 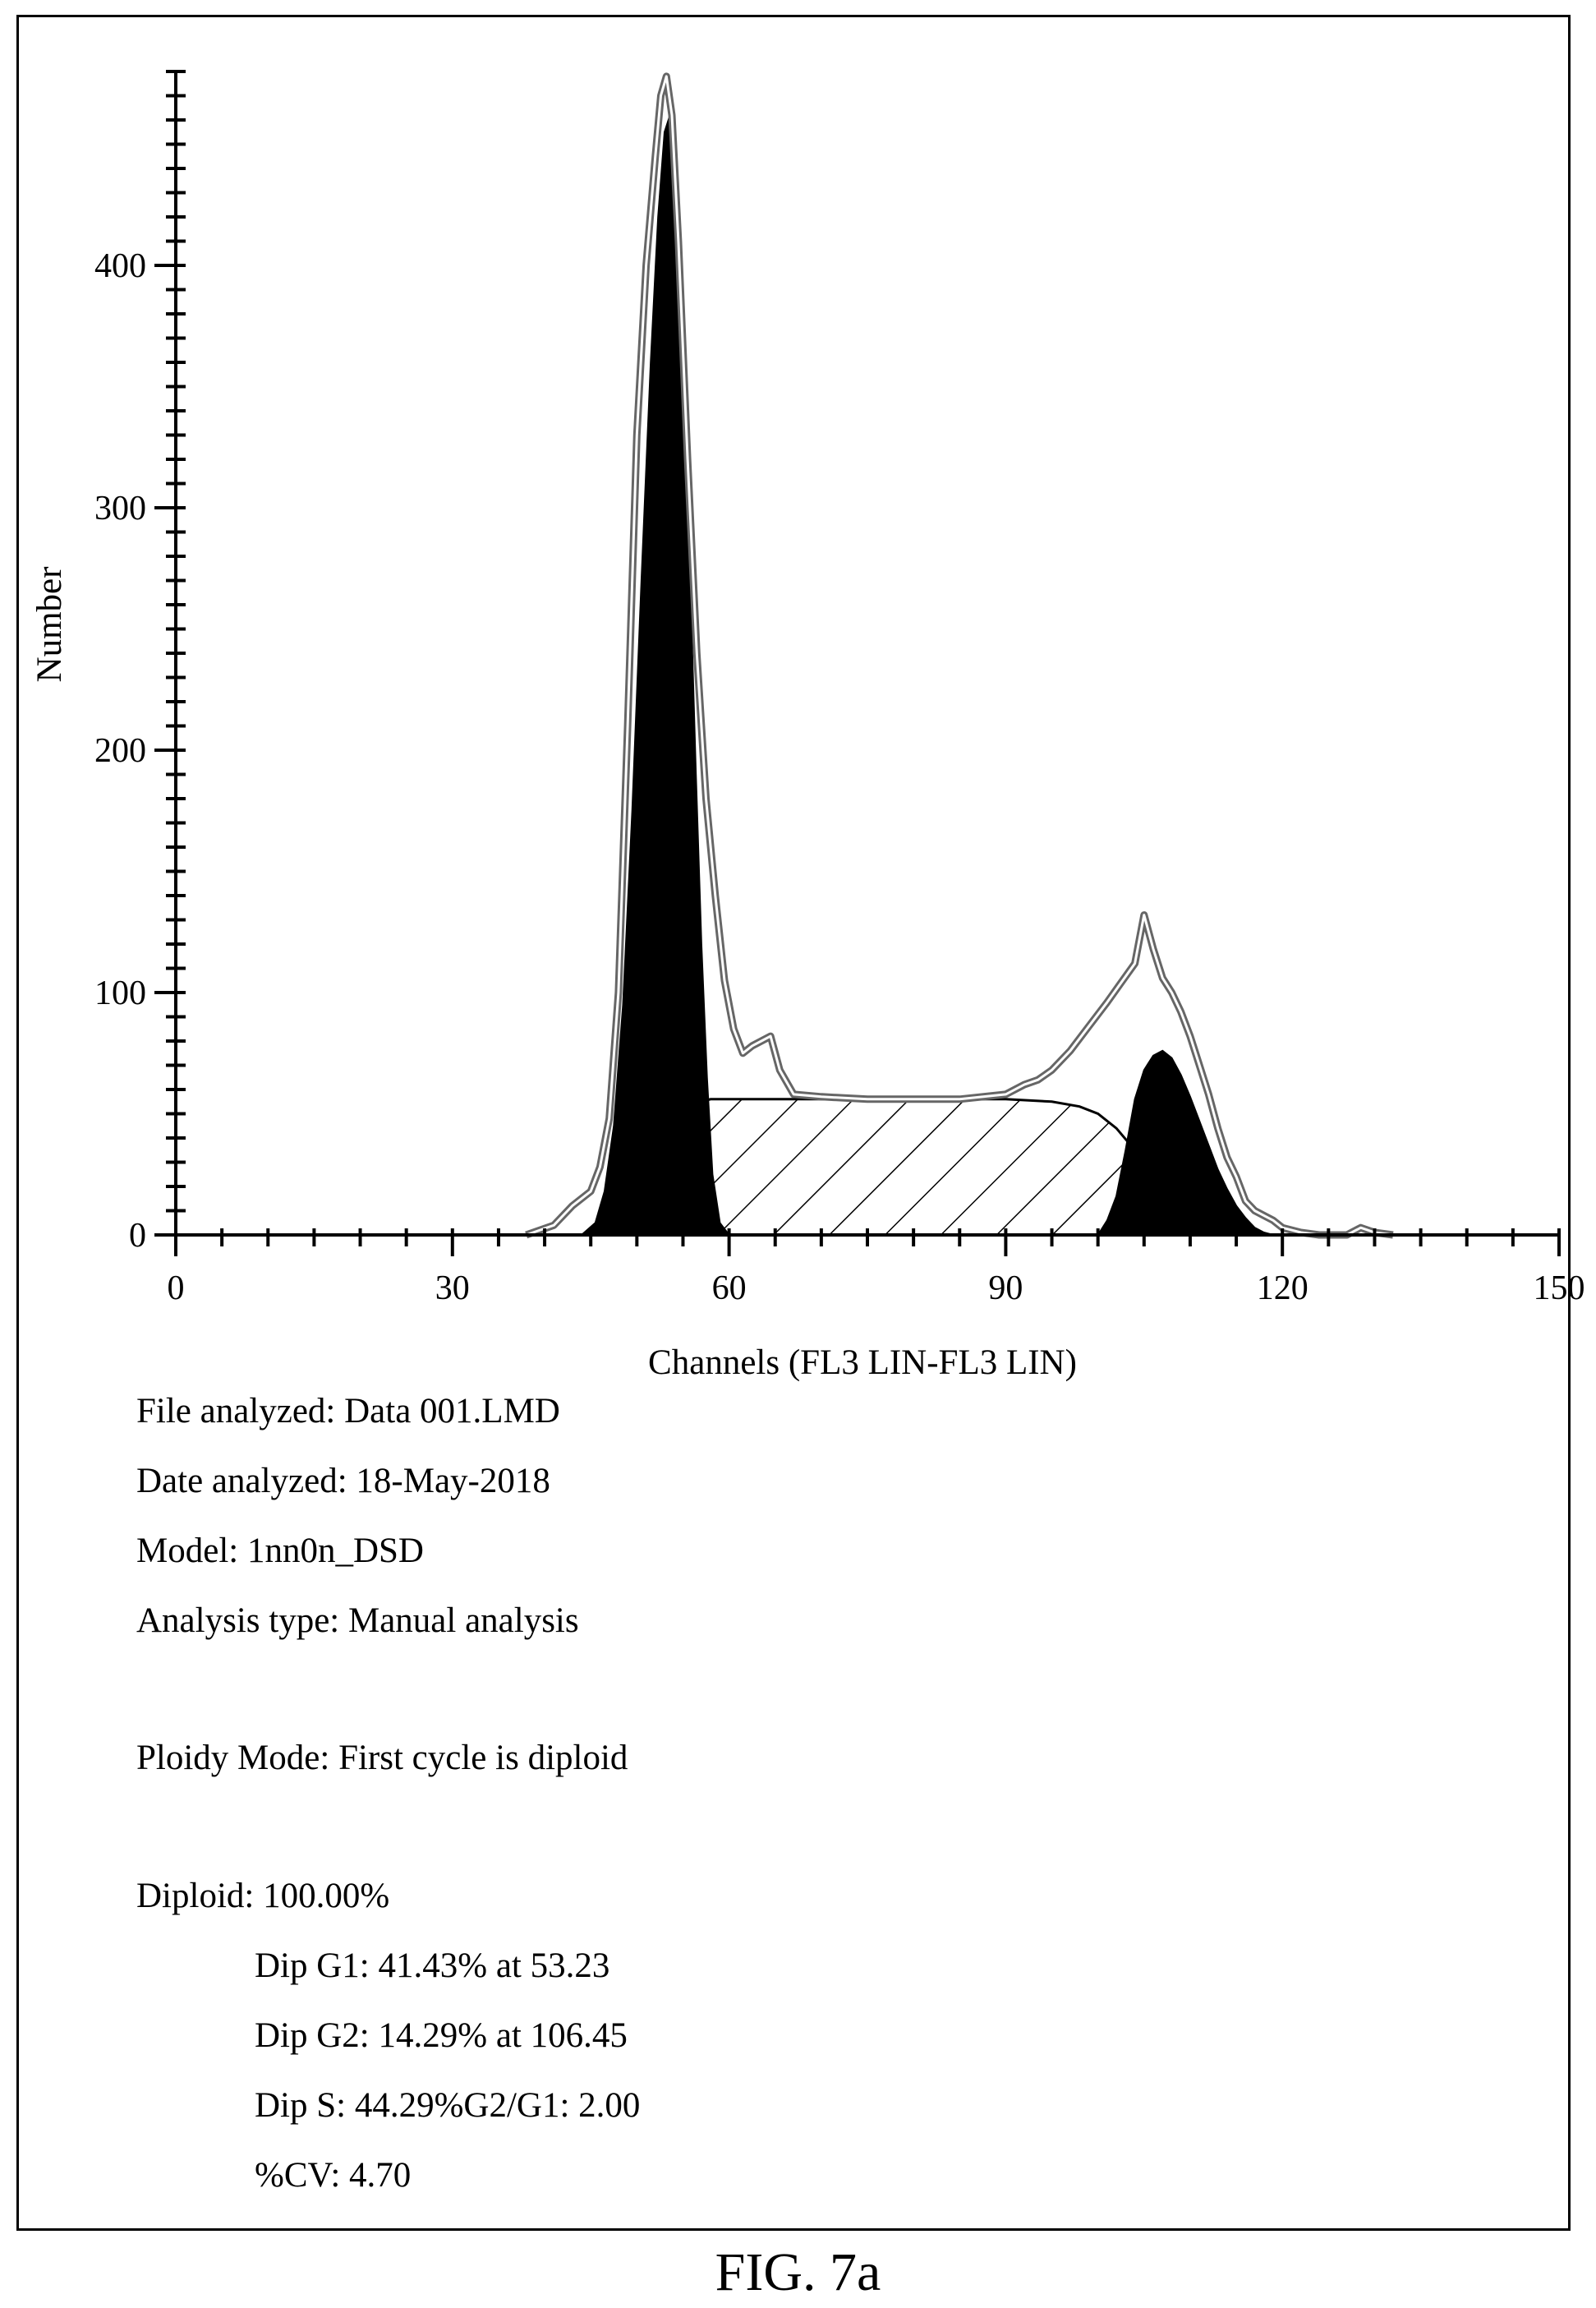 What do you see at coordinates (348, 1411) in the screenshot?
I see `file-analyzed-text: File analyzed: Data 001.LMD` at bounding box center [348, 1411].